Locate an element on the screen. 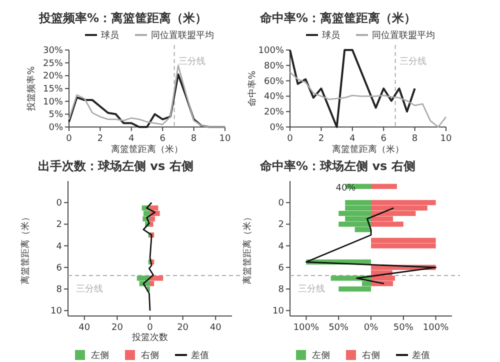 This screenshot has height=362, width=500. y-axis-title: 命中率% is located at coordinates (252, 88).